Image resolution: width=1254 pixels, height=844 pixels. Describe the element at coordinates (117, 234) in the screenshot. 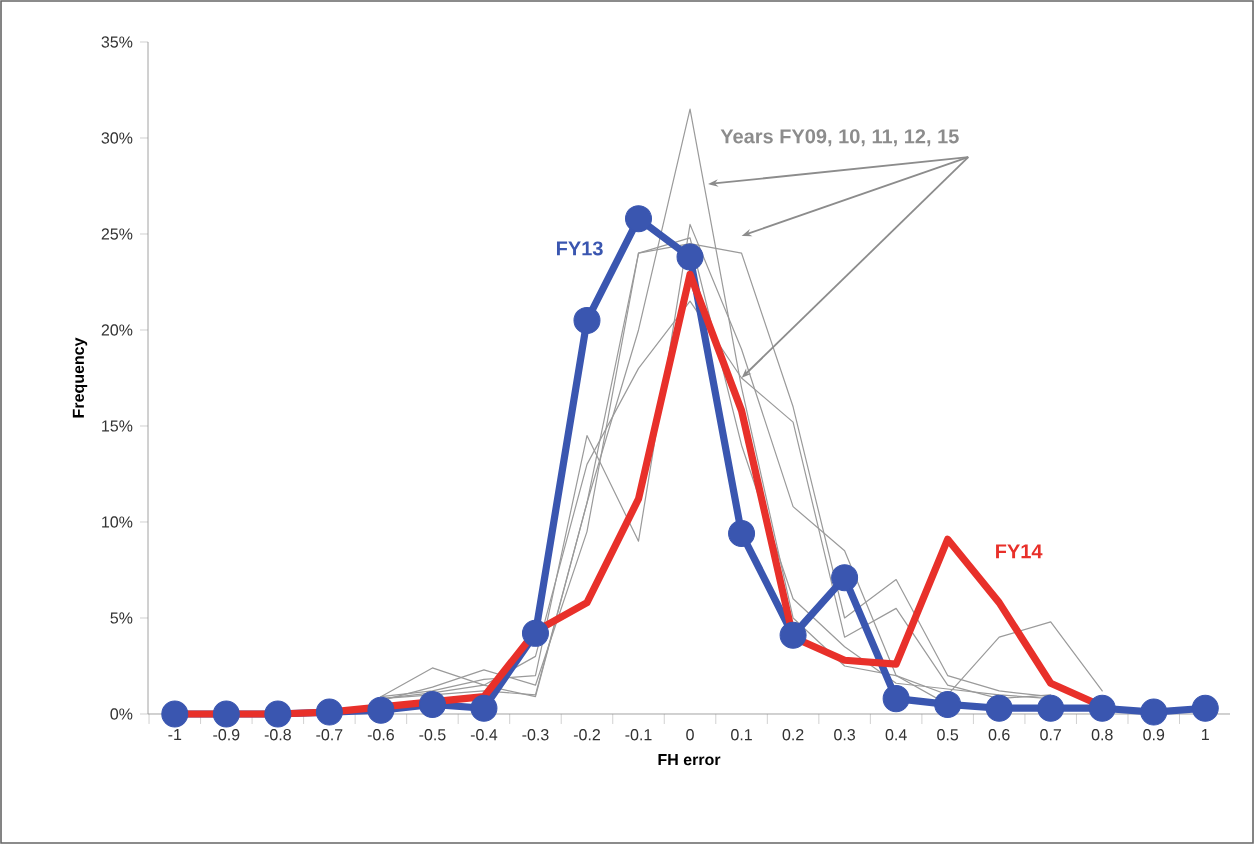

I see `y-tick-label: 25%` at that location.